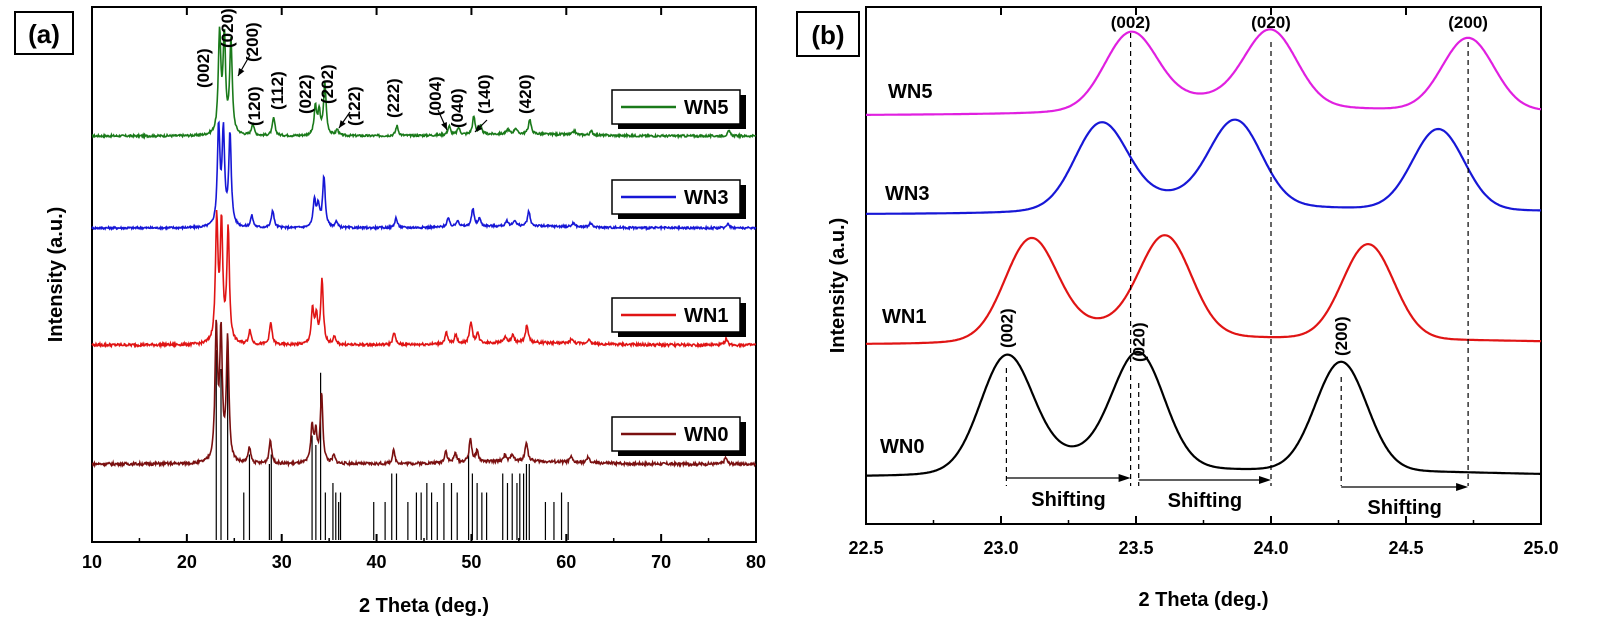  Describe the element at coordinates (203, 68) in the screenshot. I see `peak-annotation-a: (002)` at that location.